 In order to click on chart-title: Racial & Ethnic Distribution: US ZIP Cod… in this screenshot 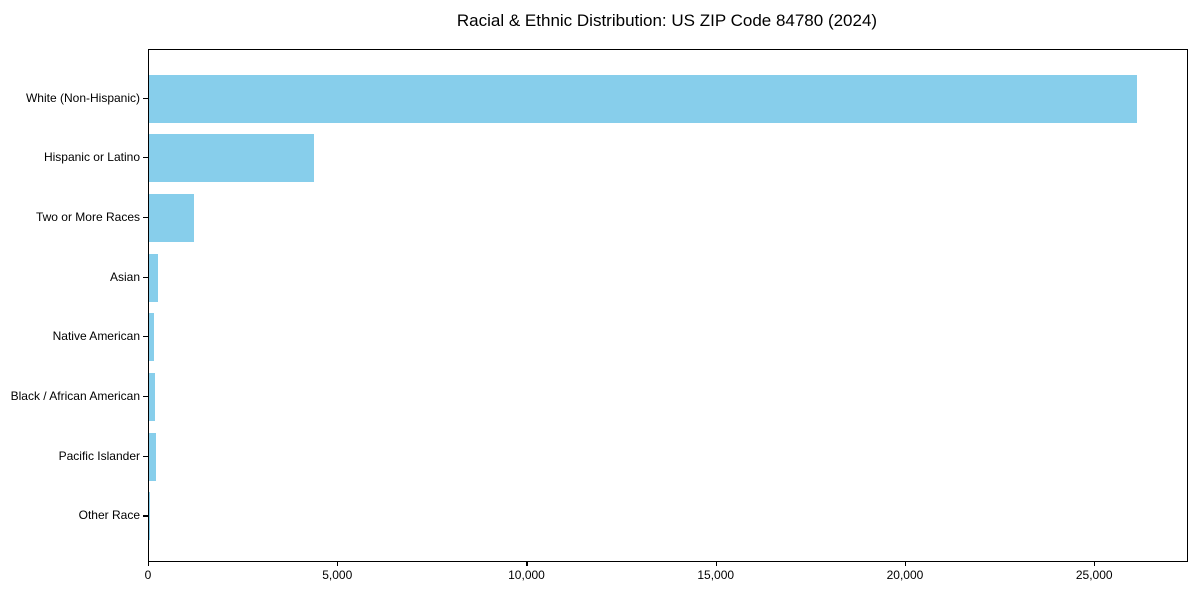, I will do `click(667, 20)`.